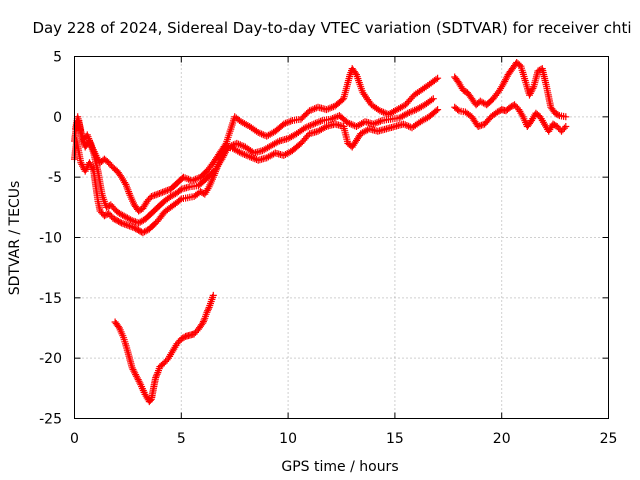  Describe the element at coordinates (609, 439) in the screenshot. I see `x-tick-label: 25` at that location.